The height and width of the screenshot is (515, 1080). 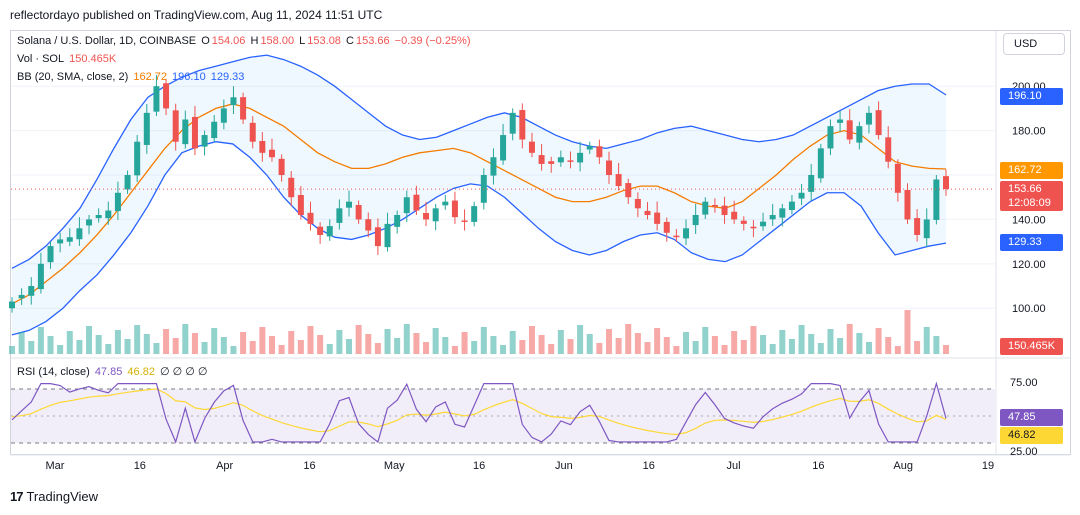 I want to click on last-price-value: 153.66, so click(x=1025, y=189).